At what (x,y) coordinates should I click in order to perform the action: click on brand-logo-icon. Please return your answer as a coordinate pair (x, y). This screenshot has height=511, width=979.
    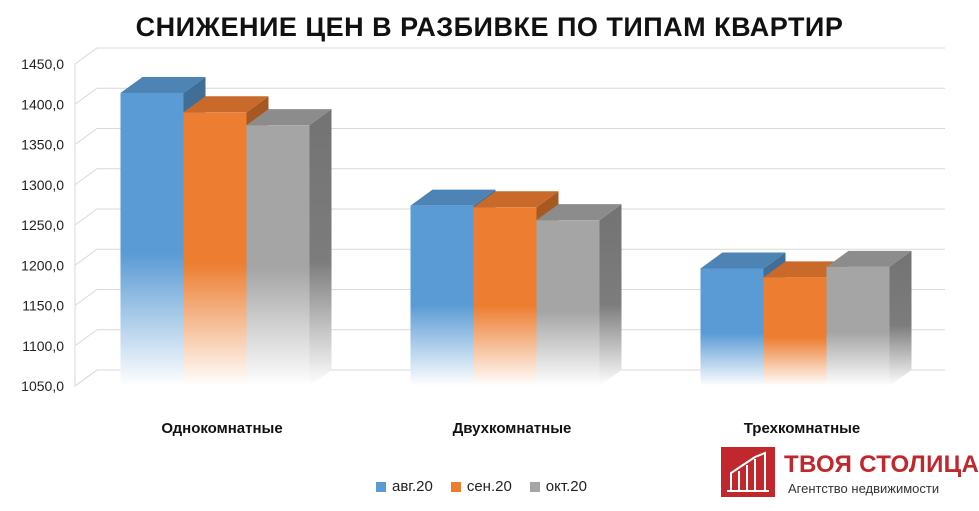
    Looking at the image, I should click on (748, 472).